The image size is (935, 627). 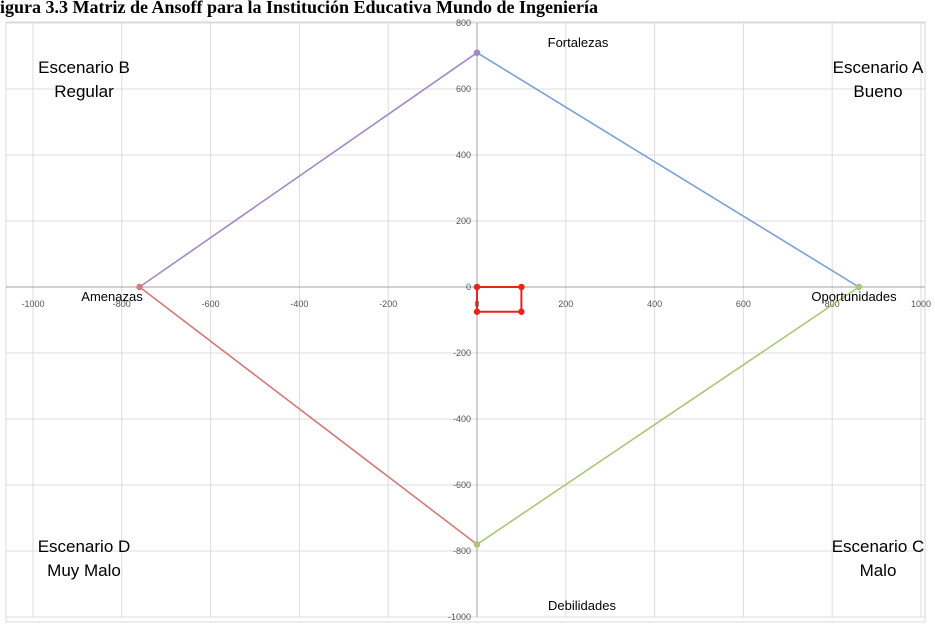 I want to click on axis-label-bottom: Debilidades, so click(x=582, y=605).